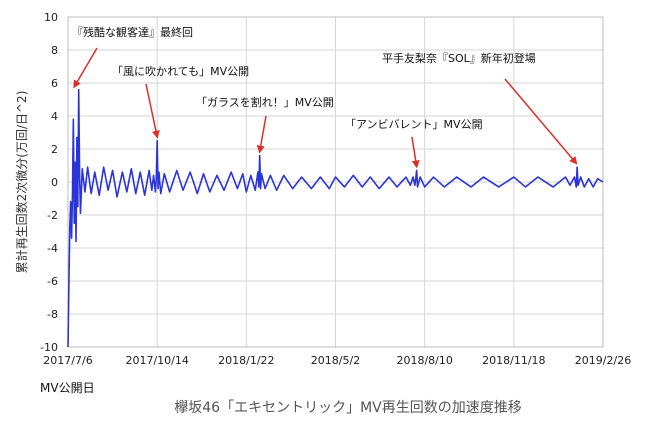  Describe the element at coordinates (67, 360) in the screenshot. I see `x-tick-label: 2017/7/6` at that location.